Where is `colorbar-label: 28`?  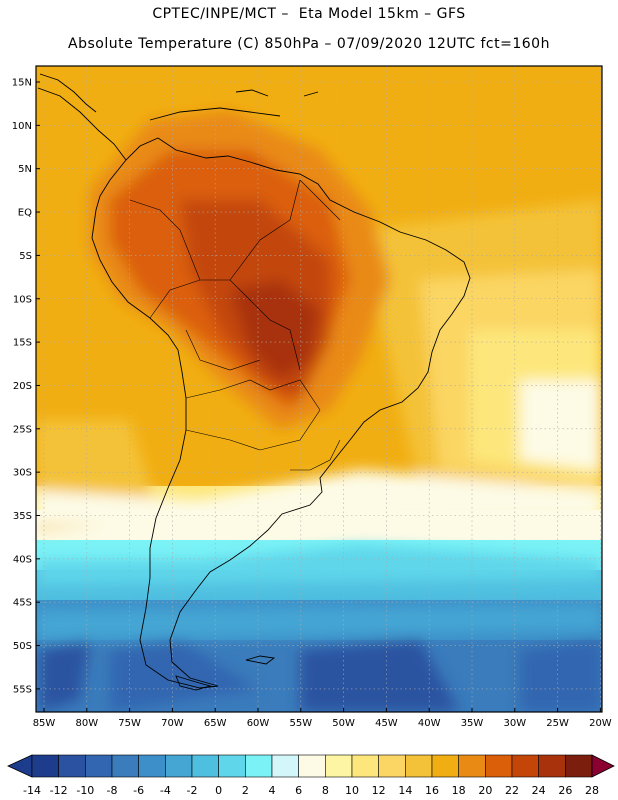 colorbar-label: 28 is located at coordinates (592, 790).